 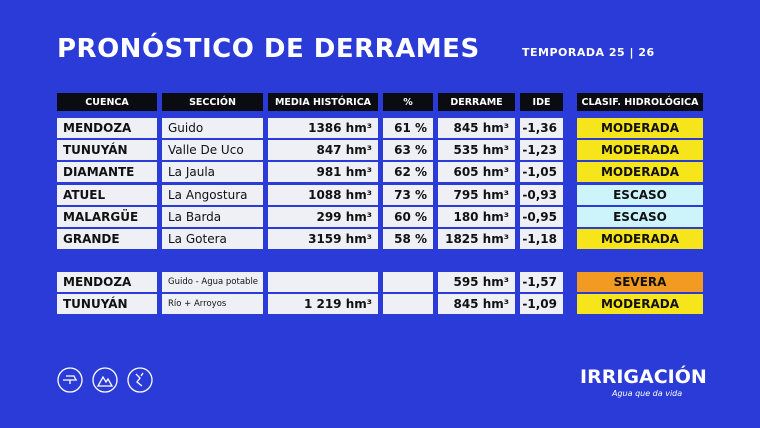 I want to click on cell-seccion: La Angostura, so click(x=212, y=194).